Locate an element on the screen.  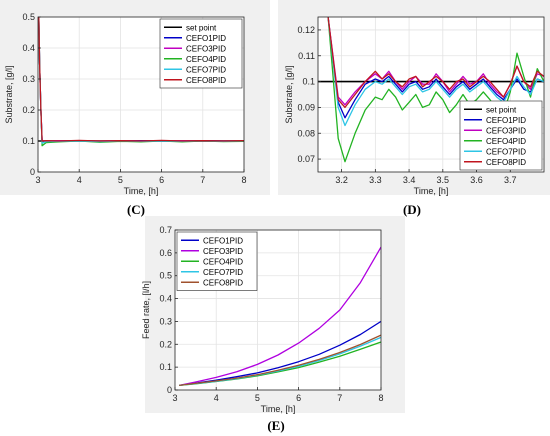
chart-c-xtick-3: 6 is located at coordinates (161, 180).